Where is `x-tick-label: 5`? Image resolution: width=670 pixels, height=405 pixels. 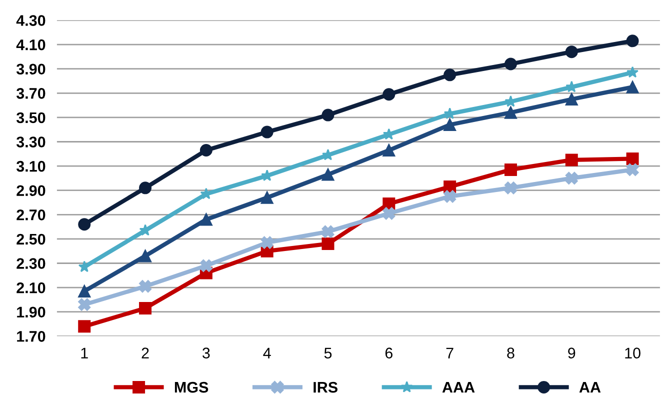 x-tick-label: 5 is located at coordinates (328, 353).